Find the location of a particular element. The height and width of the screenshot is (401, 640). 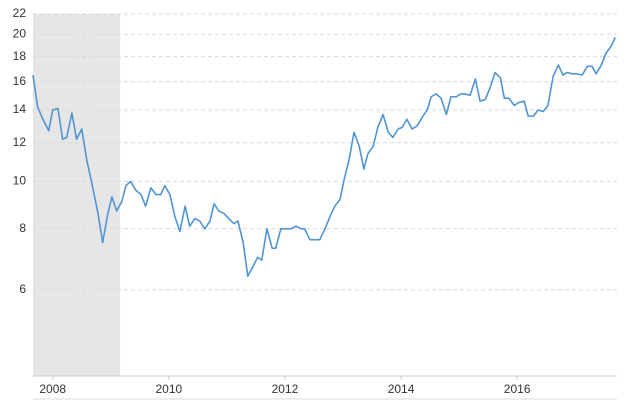

y-tick-label: 10 is located at coordinates (20, 181).